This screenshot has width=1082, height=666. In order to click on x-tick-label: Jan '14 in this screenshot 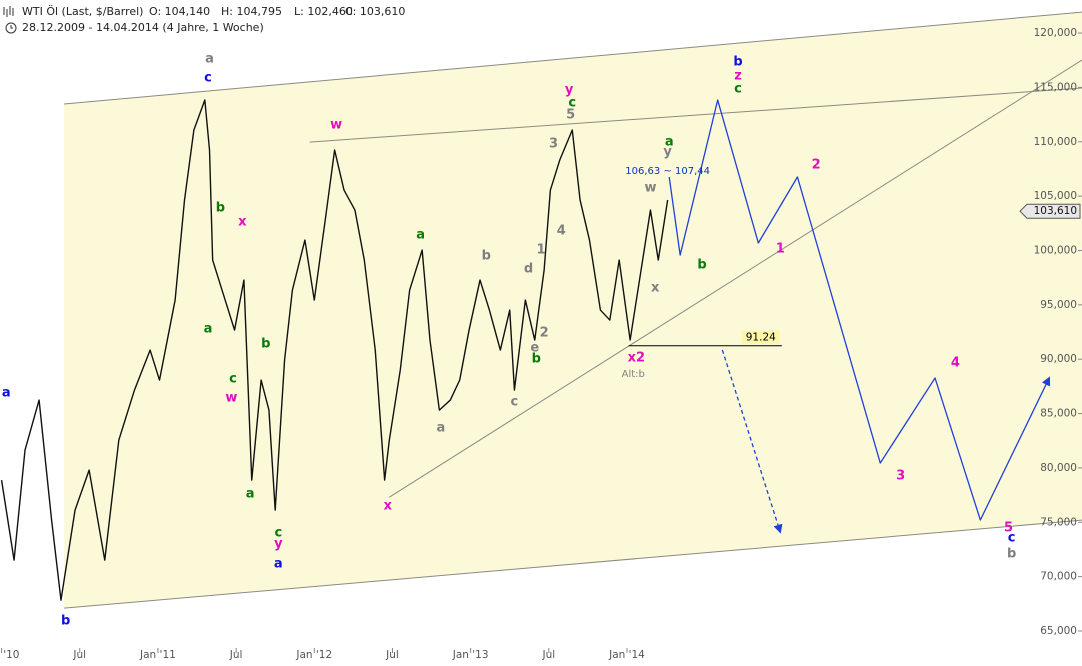, I will do `click(626, 655)`.